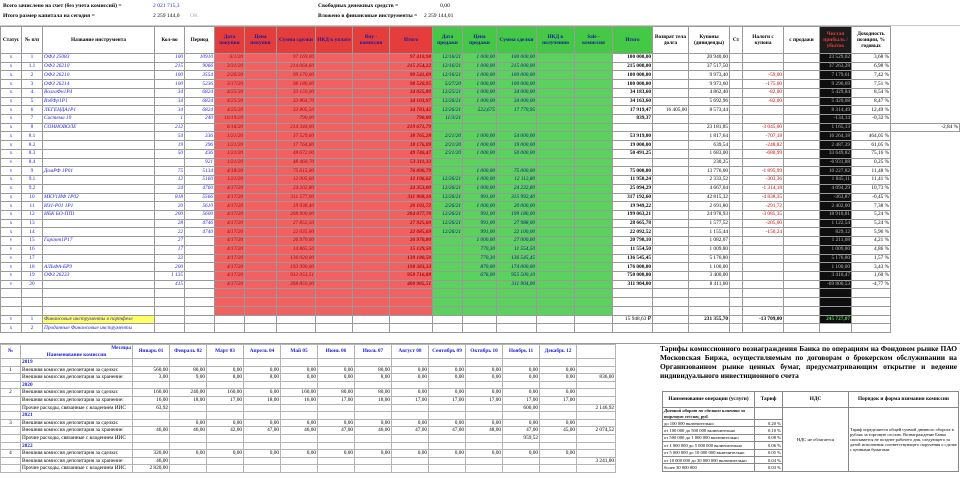 Image resolution: width=960 pixels, height=490 pixels. Describe the element at coordinates (763, 171) in the screenshot. I see `cell-13-20: -1 895,99` at that location.